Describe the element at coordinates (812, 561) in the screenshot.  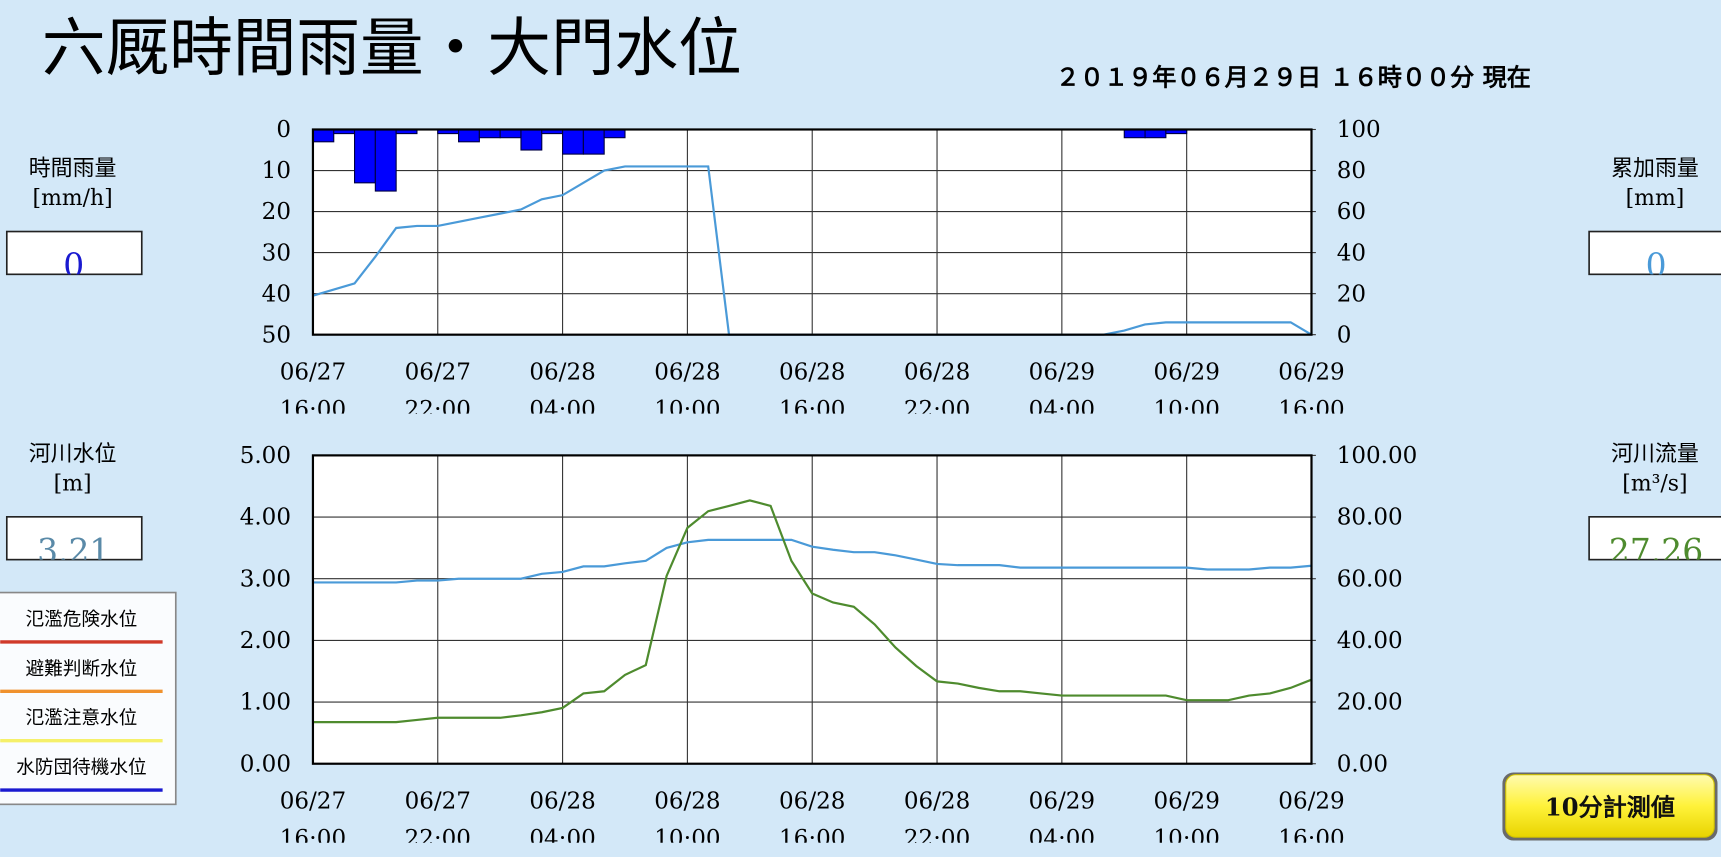
I see `series-line` at that location.